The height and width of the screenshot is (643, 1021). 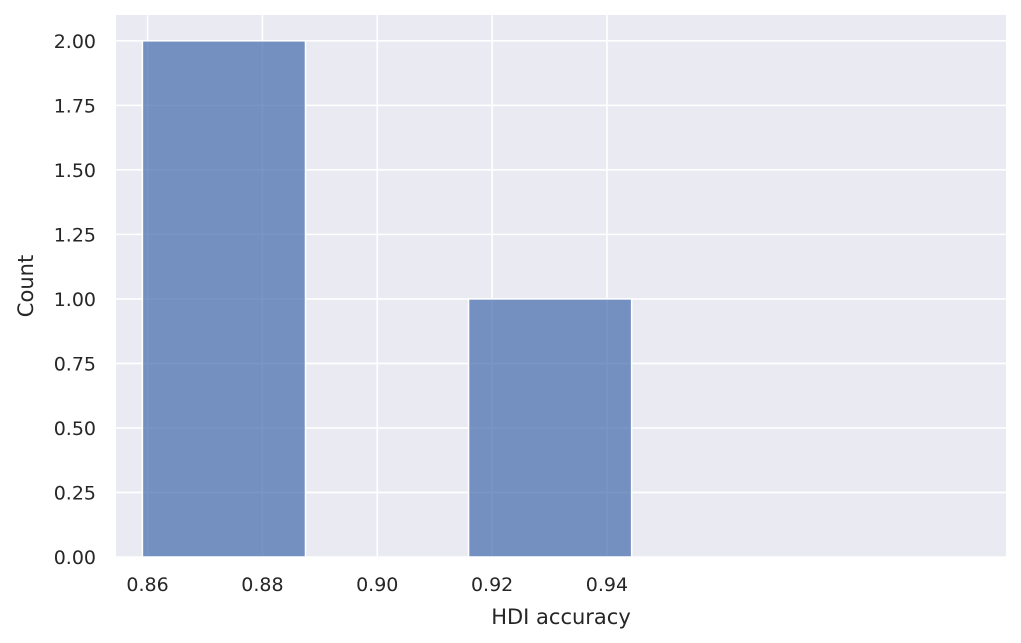 I want to click on y-tick-labels: 0.00 0.25 0.50 0.75 1.00 1.25 1.50 1.75 2.00, so click(x=75, y=300).